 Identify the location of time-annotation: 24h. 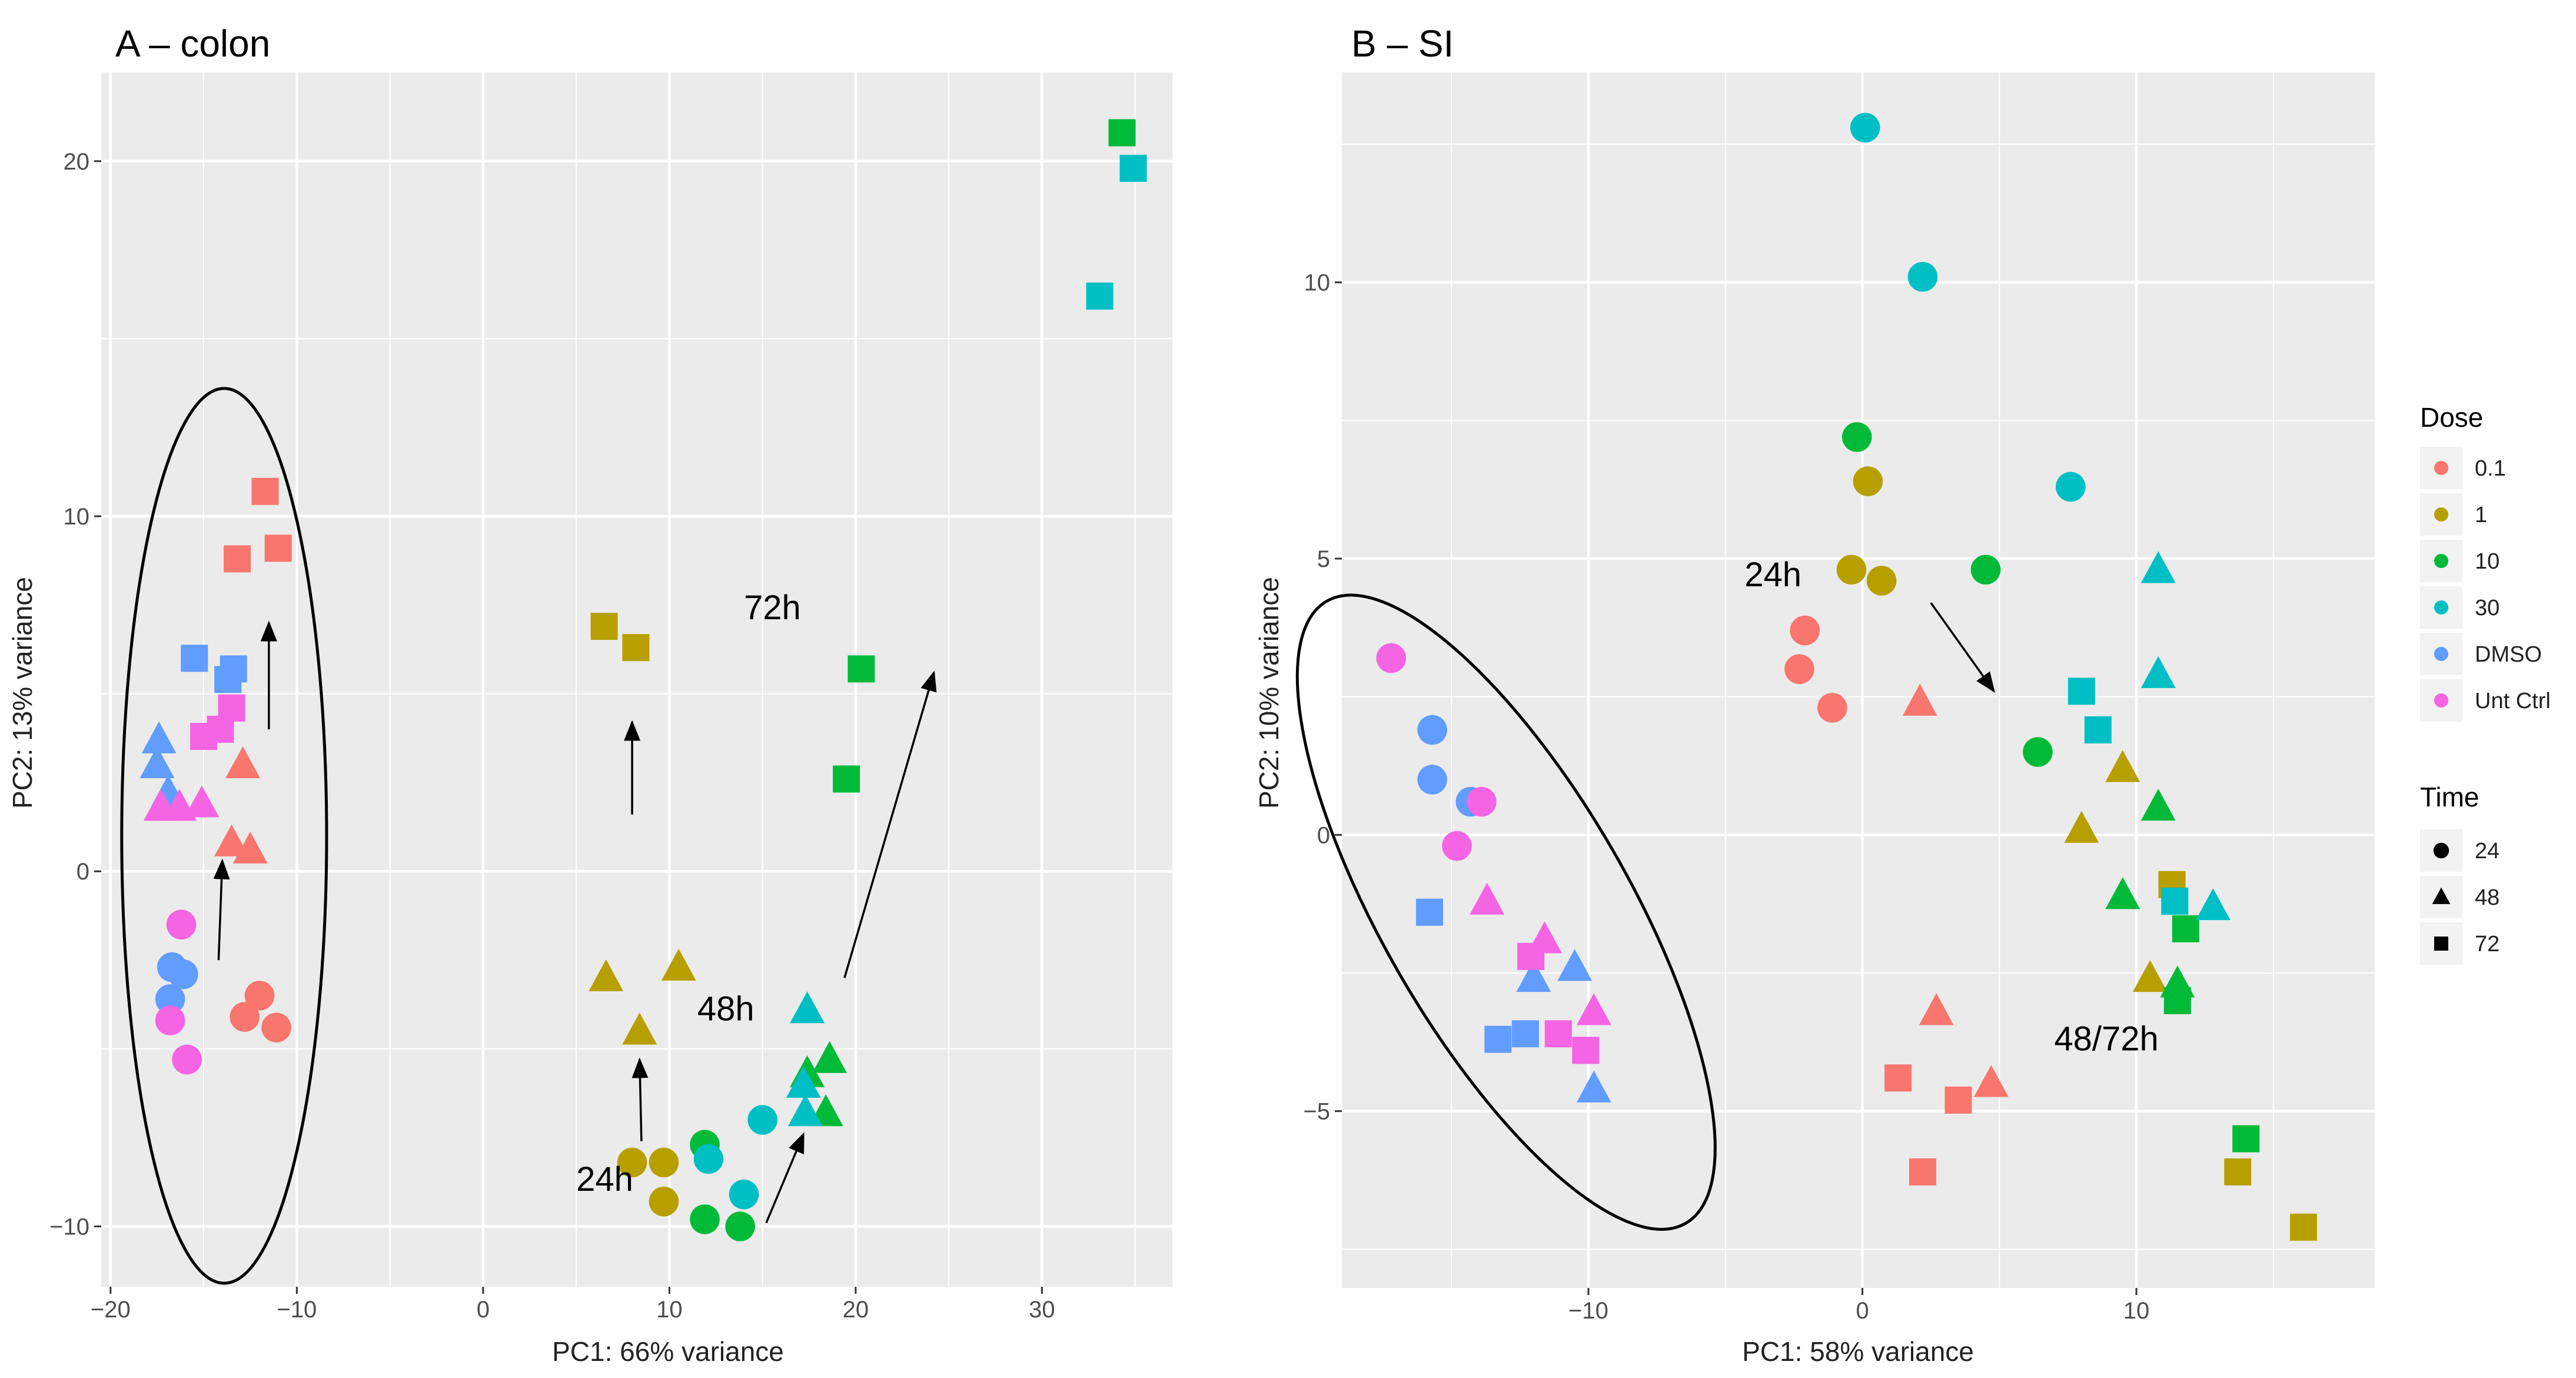
(604, 1179).